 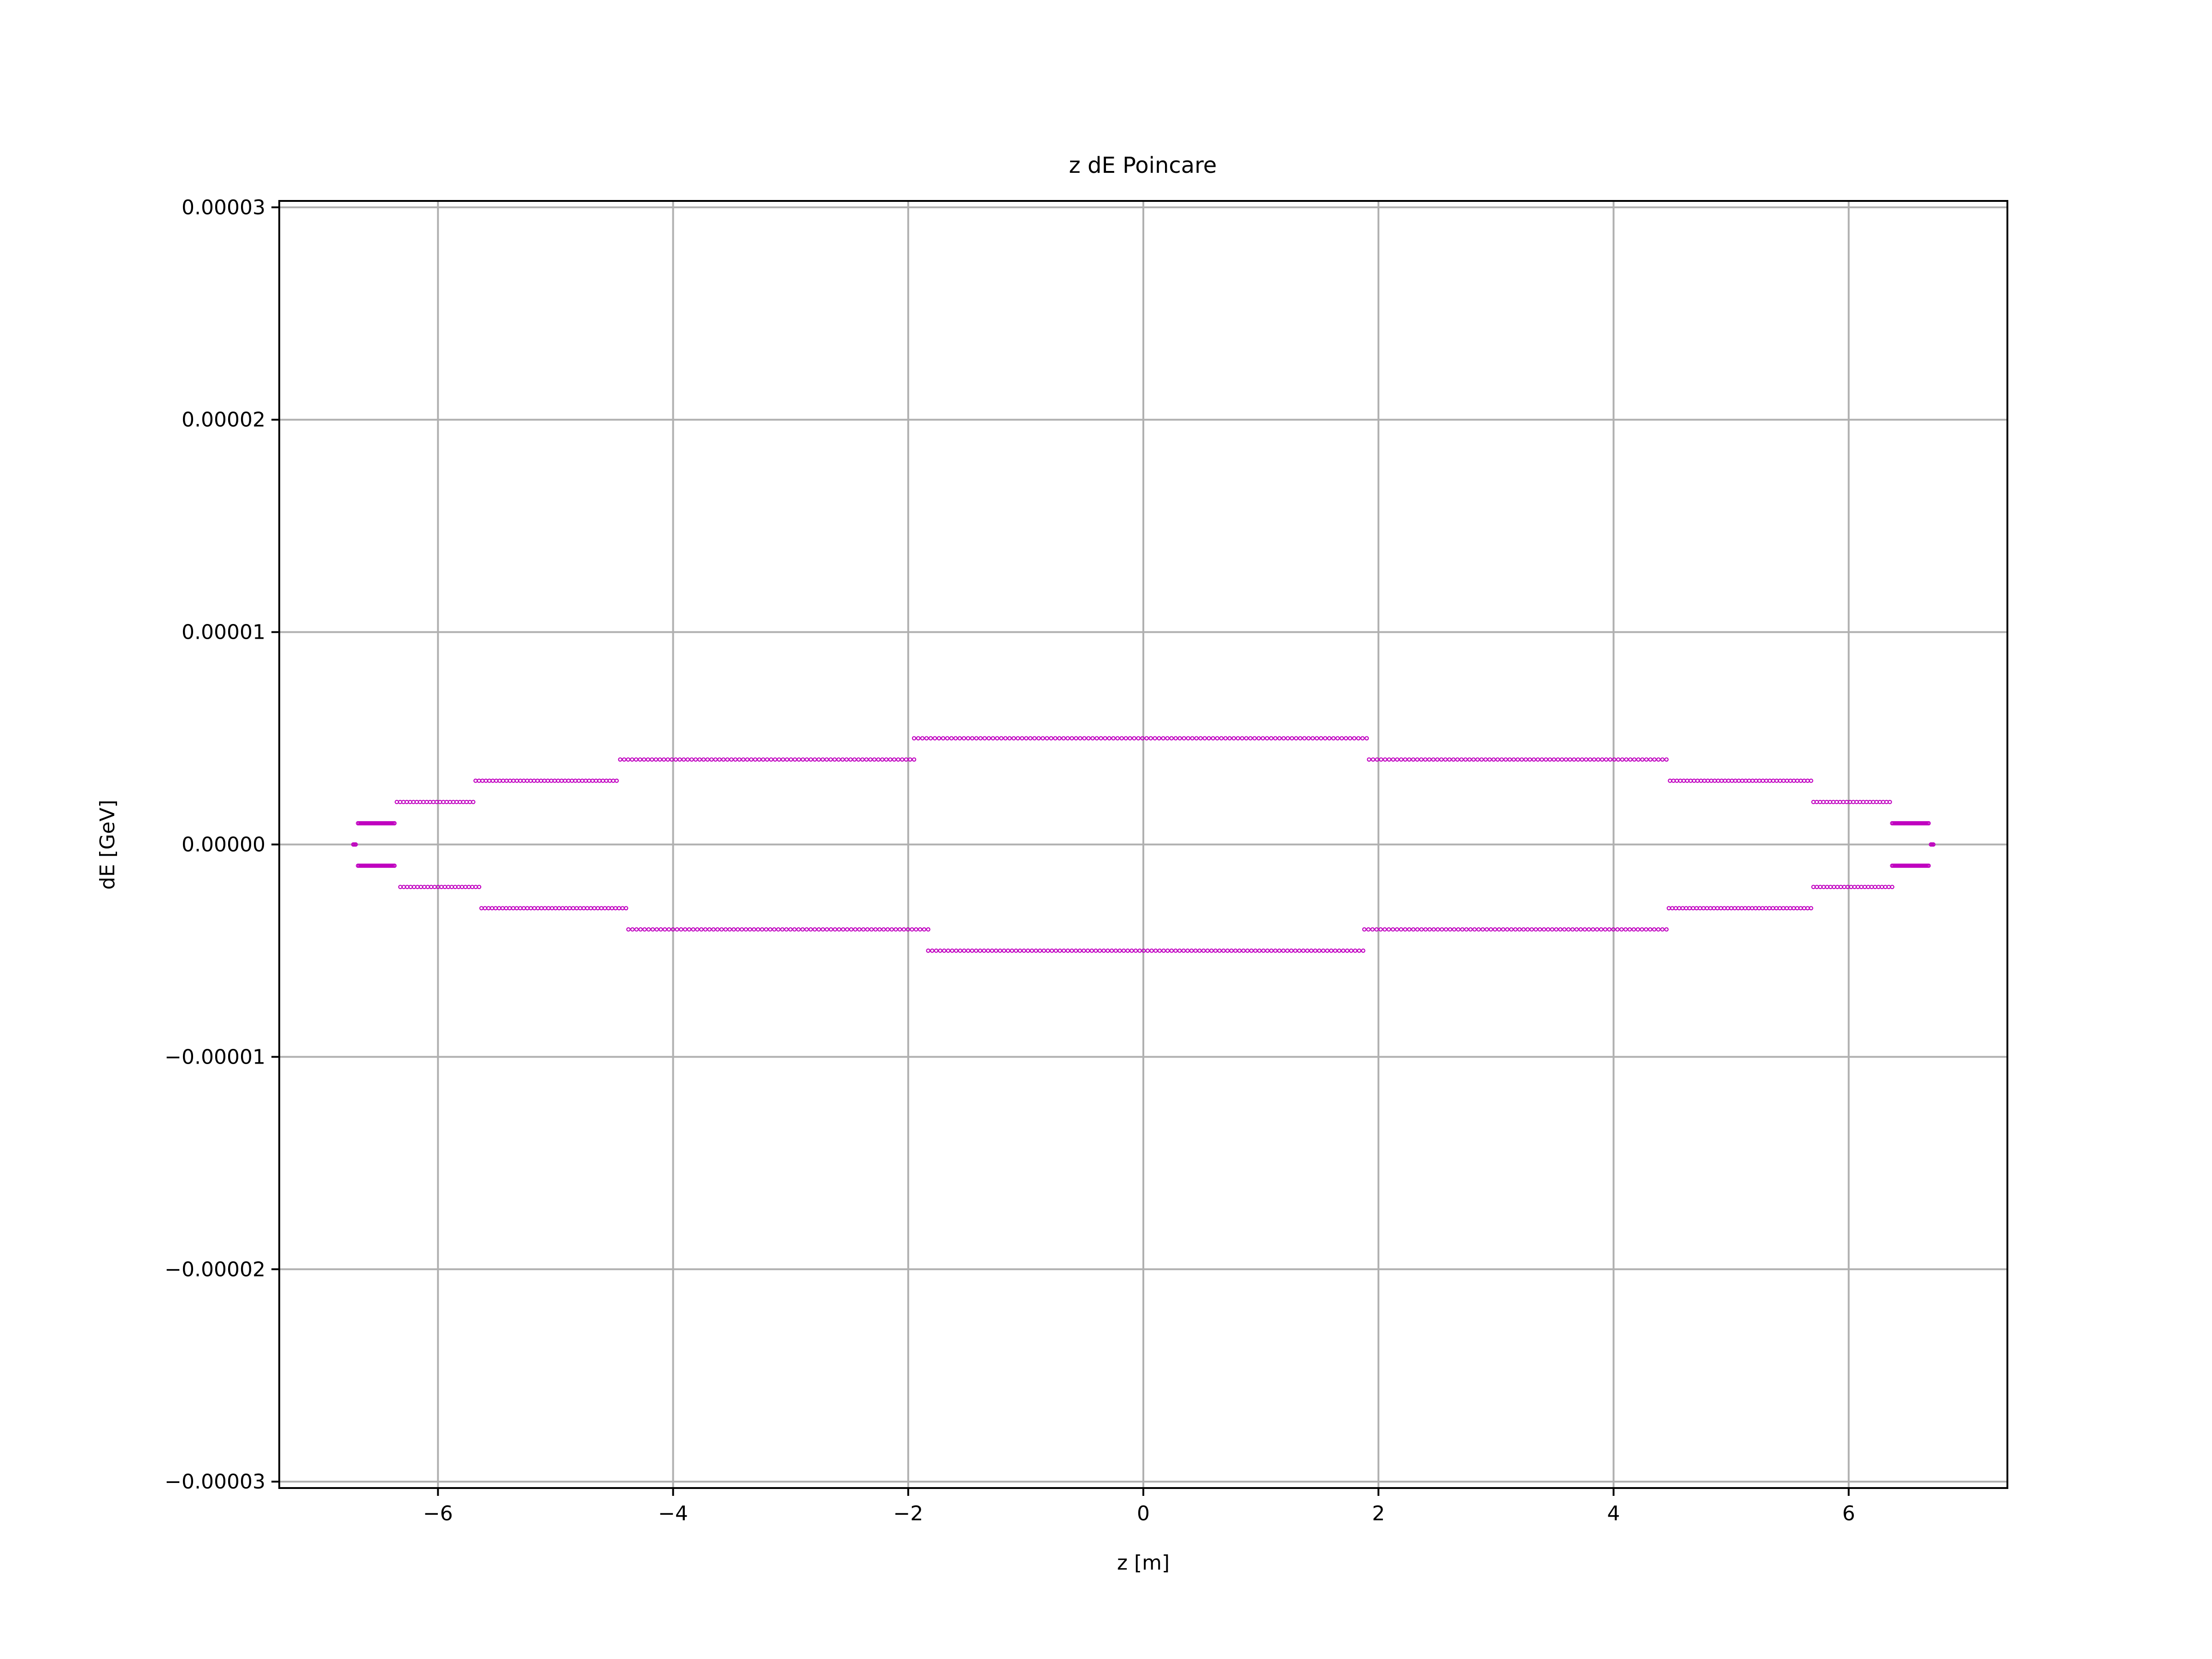 What do you see at coordinates (908, 1513) in the screenshot?
I see `x-tick-label: −2` at bounding box center [908, 1513].